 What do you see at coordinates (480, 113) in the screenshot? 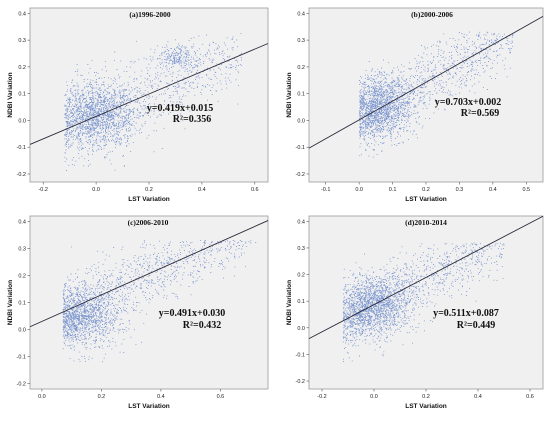
I see `panel-b-r2: R²=0.569` at bounding box center [480, 113].